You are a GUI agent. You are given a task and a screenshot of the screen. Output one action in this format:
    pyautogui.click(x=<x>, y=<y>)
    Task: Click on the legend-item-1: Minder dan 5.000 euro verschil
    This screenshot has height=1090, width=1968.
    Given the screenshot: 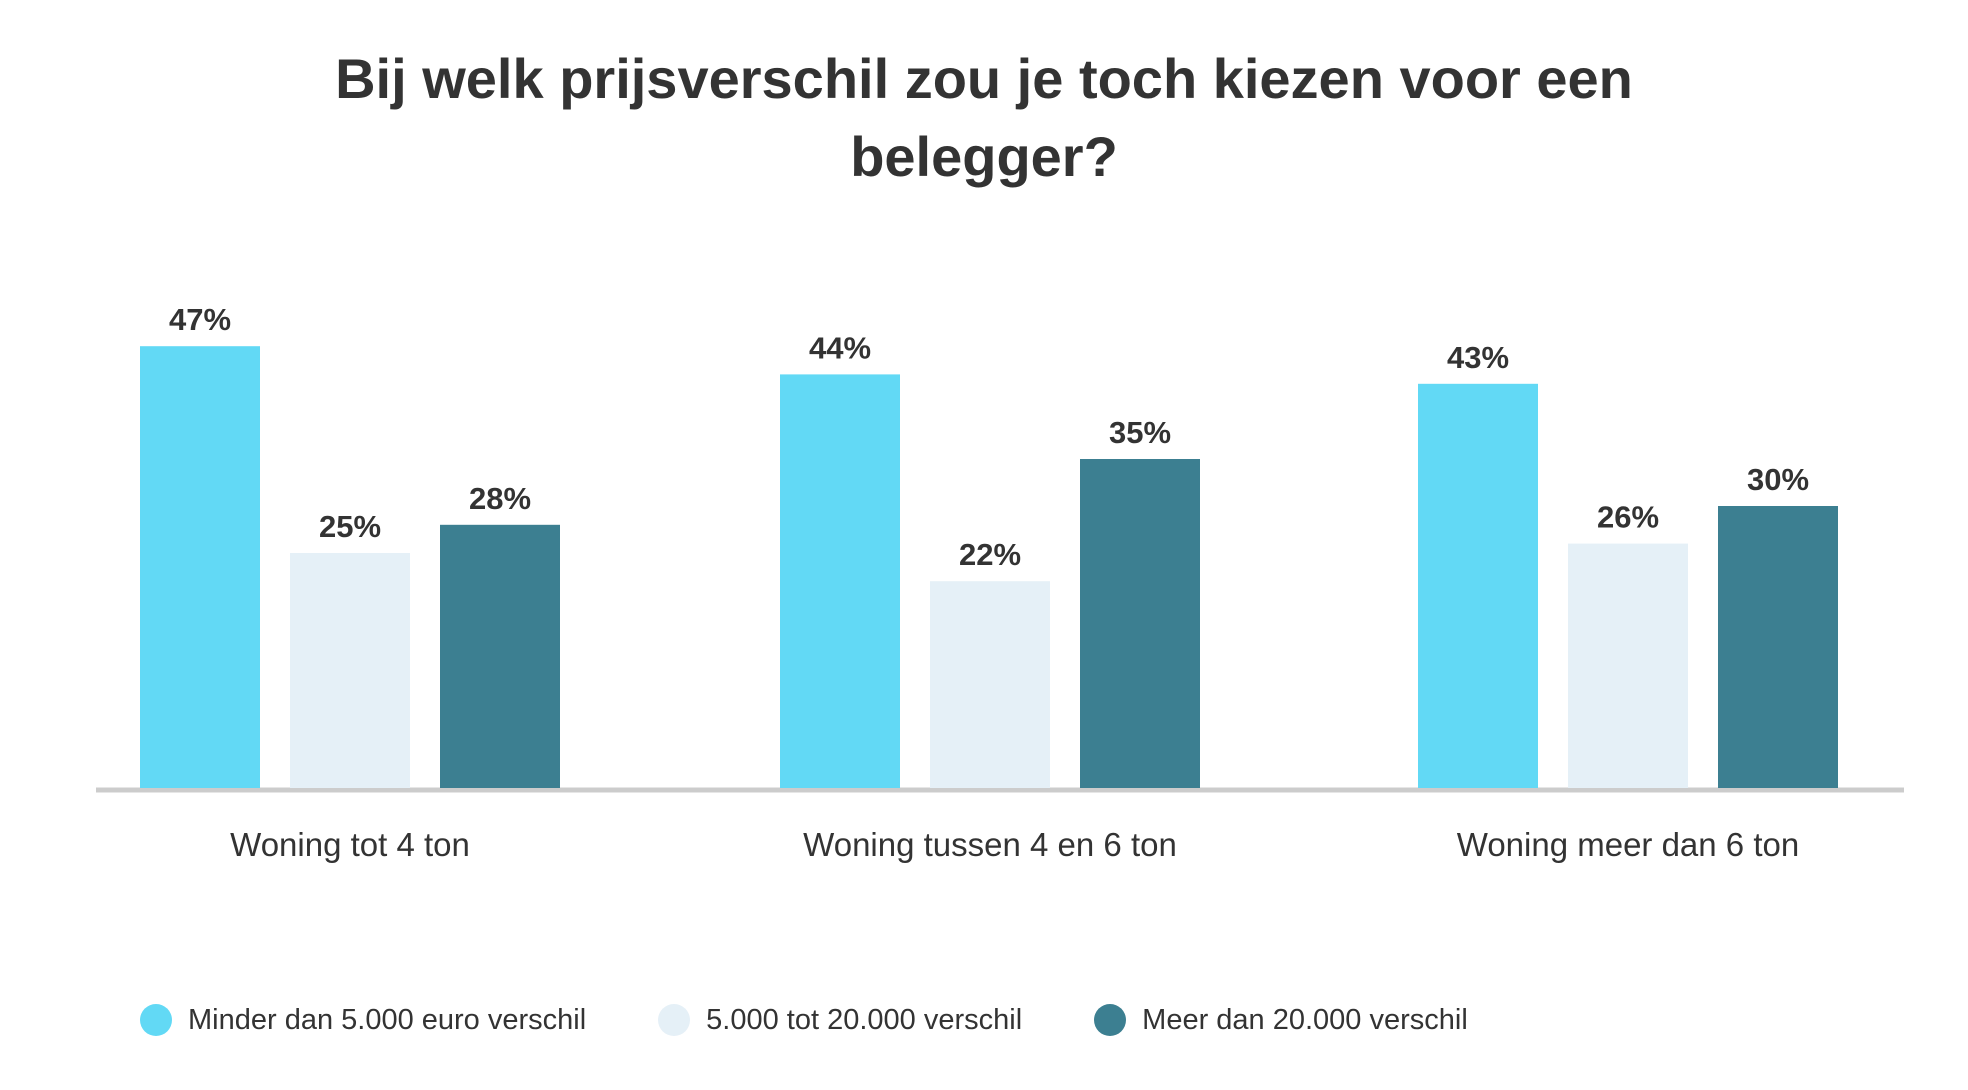 What is the action you would take?
    pyautogui.click(x=363, y=1020)
    